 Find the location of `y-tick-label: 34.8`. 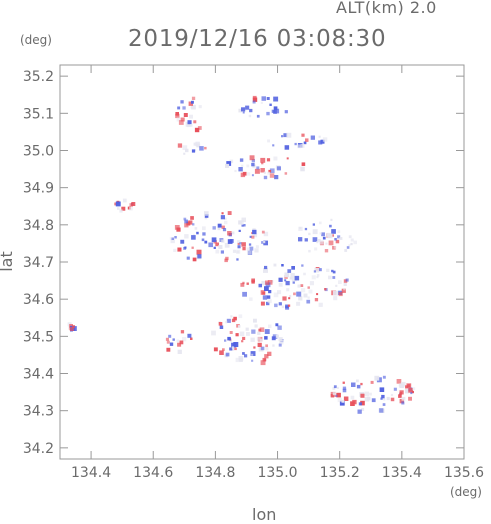

y-tick-label: 34.8 is located at coordinates (38, 226).